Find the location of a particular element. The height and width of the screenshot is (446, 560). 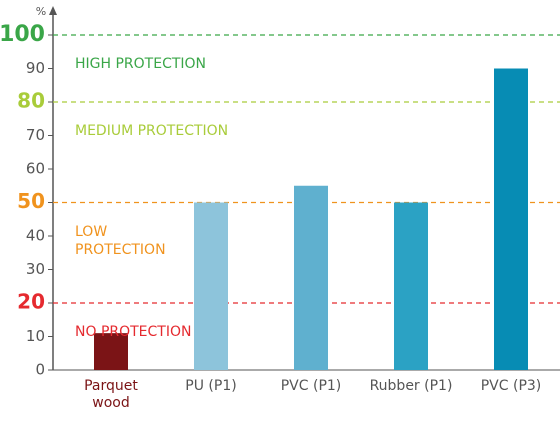

y-tick-label: 60 is located at coordinates (35, 169).